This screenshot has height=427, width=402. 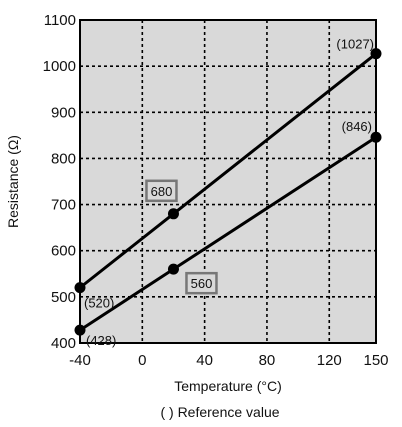 I want to click on x-axis-title: Temperature (°C), so click(x=228, y=386).